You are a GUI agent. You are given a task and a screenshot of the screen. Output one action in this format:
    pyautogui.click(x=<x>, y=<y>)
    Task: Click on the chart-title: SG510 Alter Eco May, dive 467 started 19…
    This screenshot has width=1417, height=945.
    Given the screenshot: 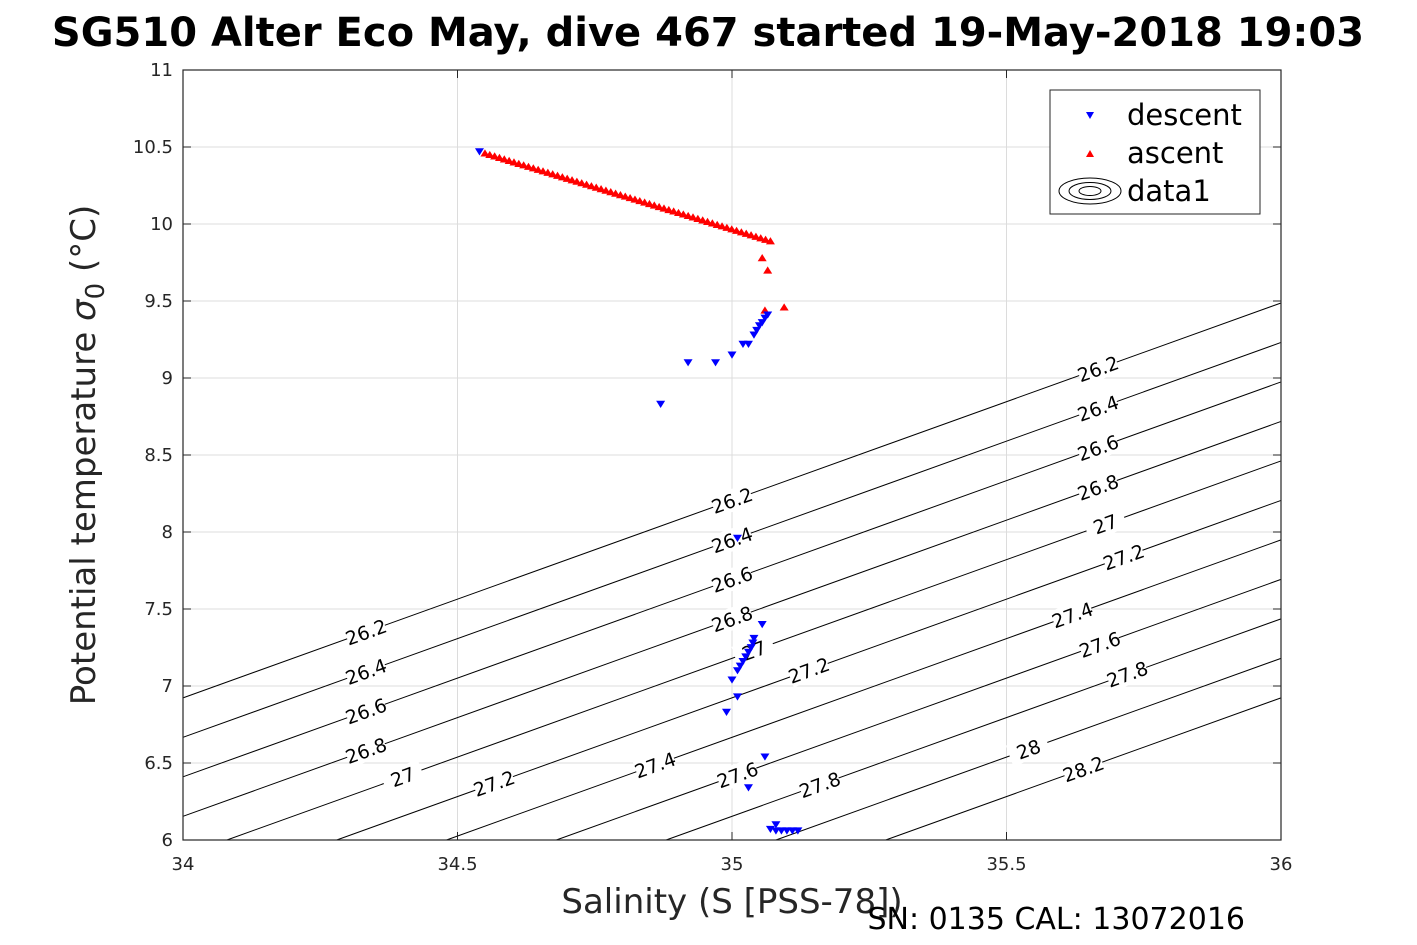 What is the action you would take?
    pyautogui.click(x=708, y=33)
    